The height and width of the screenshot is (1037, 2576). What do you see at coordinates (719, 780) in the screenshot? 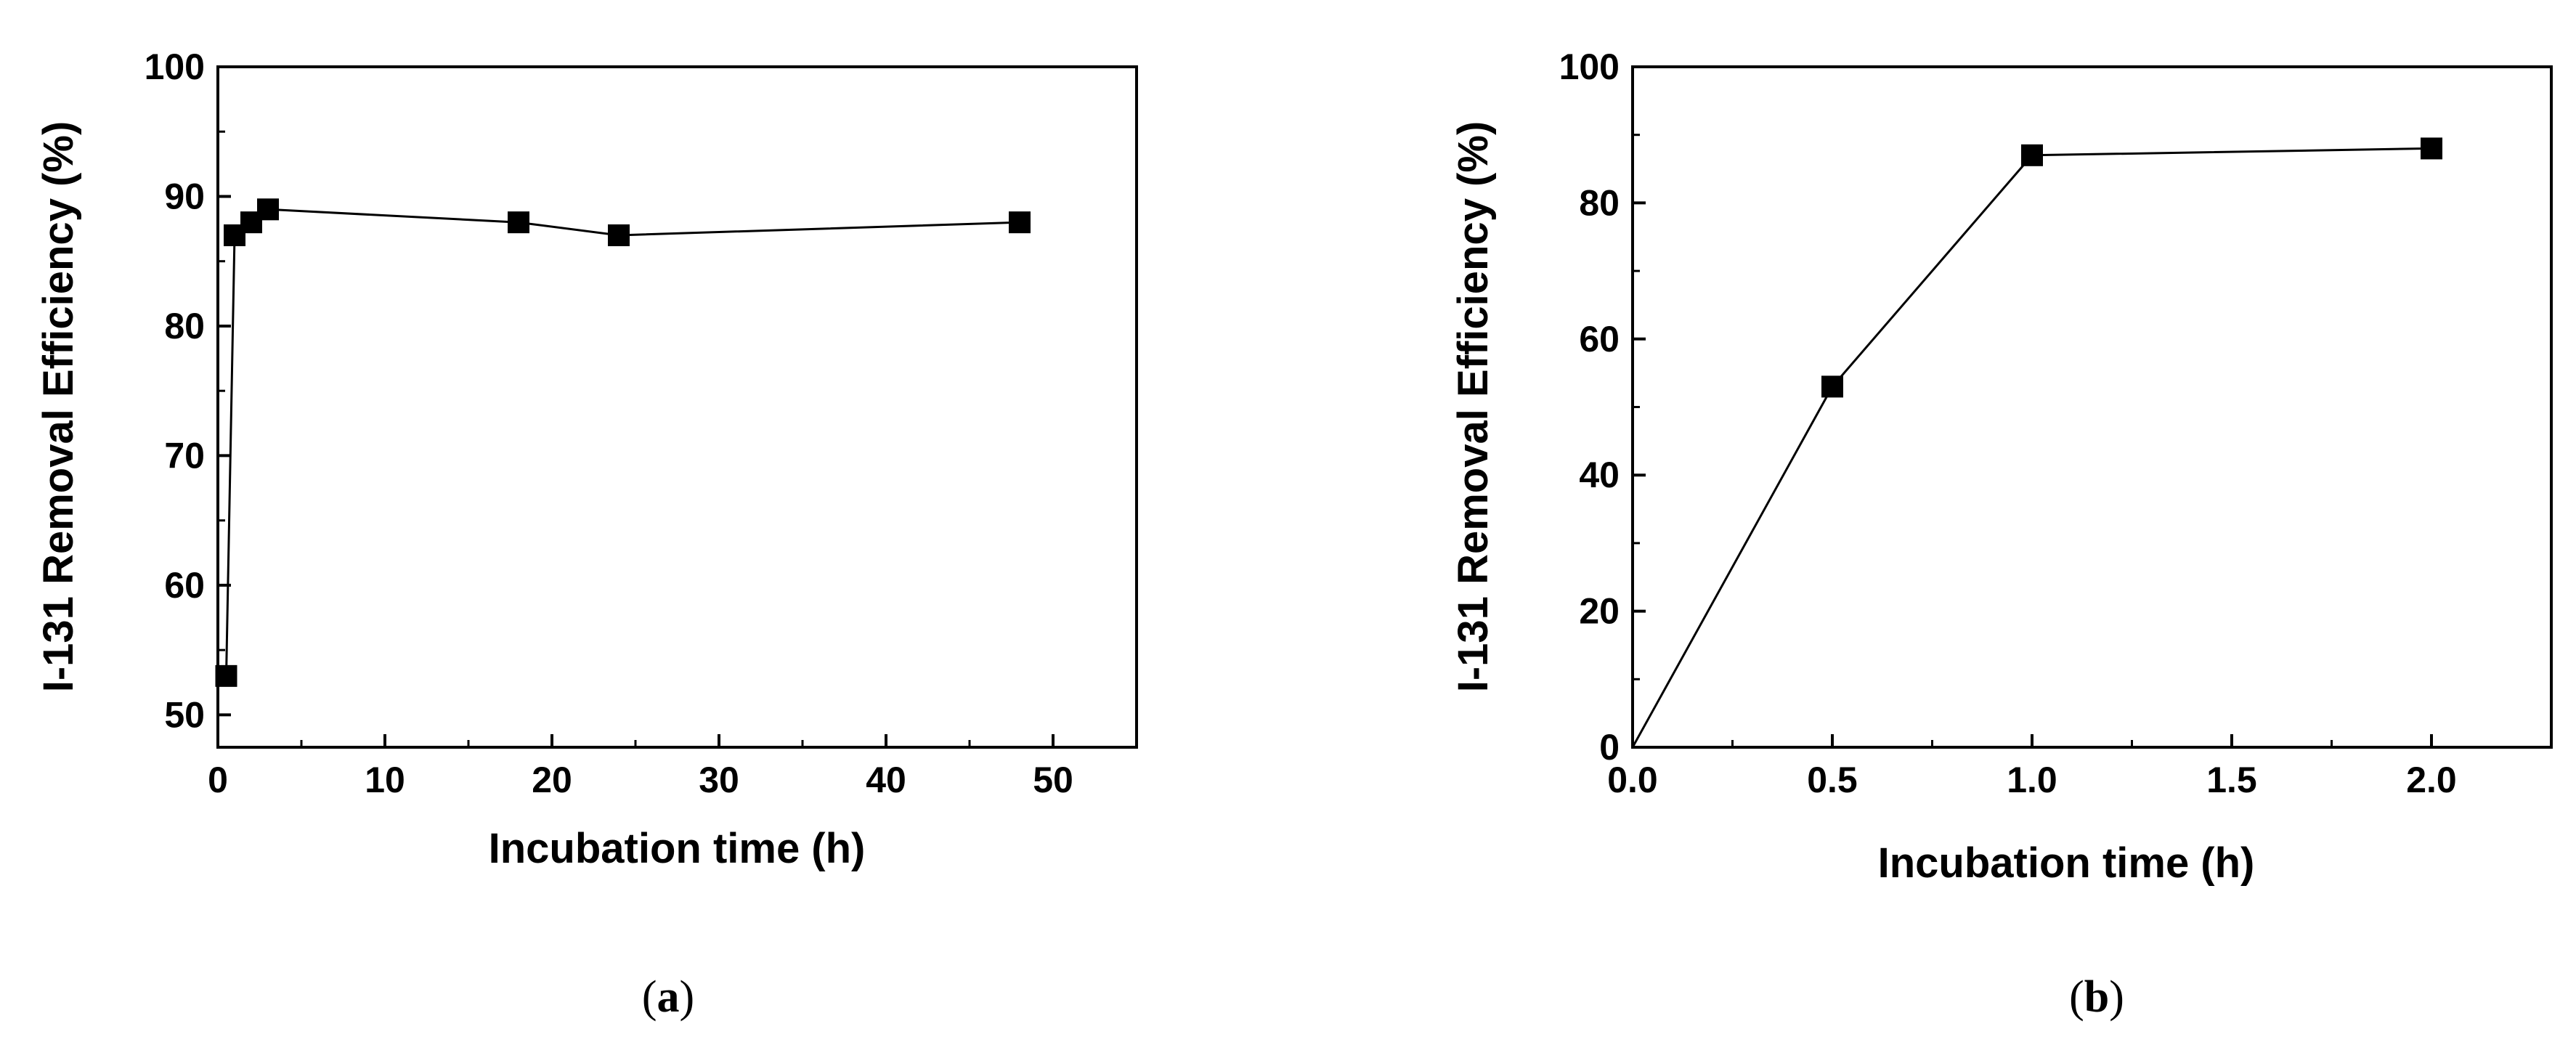
I see `x-tick-label-a: 30` at bounding box center [719, 780].